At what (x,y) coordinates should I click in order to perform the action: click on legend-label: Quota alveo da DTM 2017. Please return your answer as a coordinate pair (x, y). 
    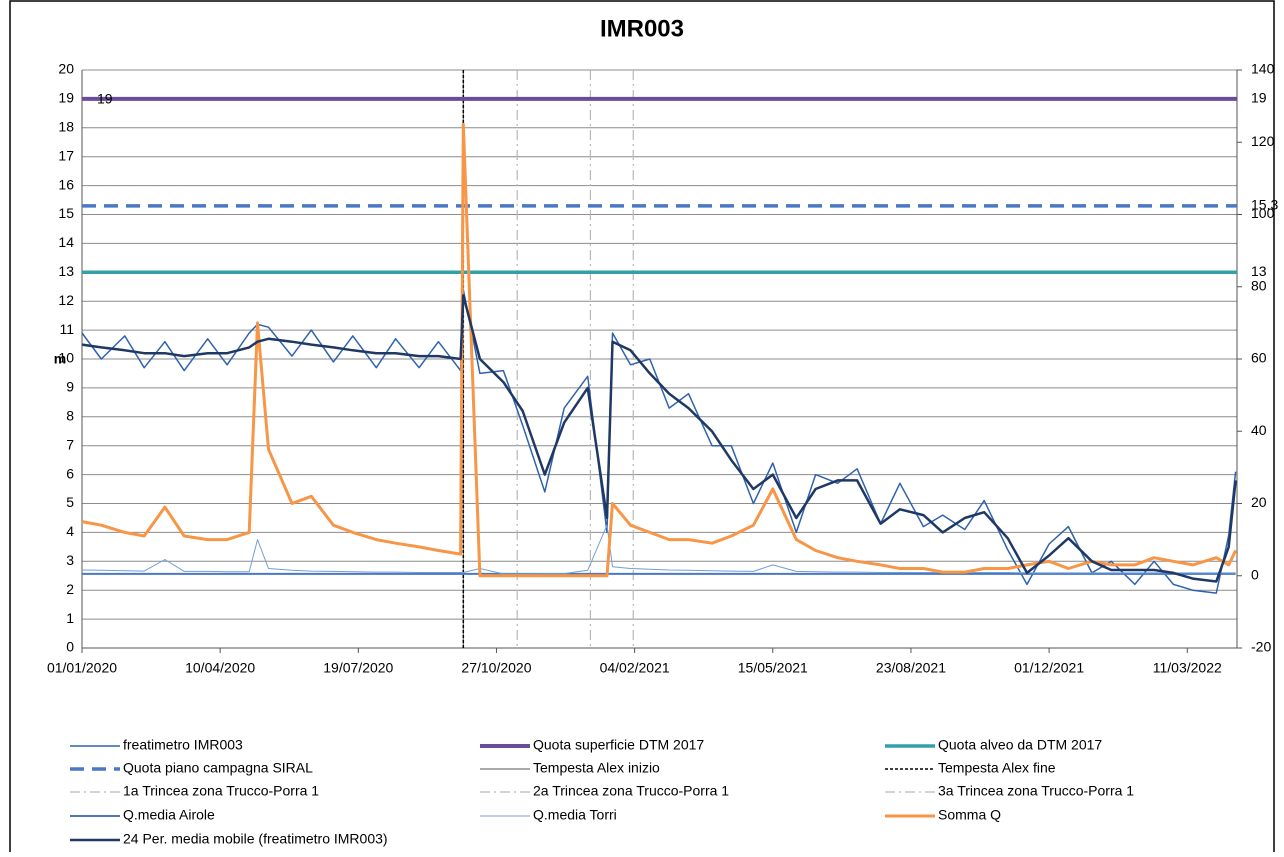
    Looking at the image, I should click on (1020, 745).